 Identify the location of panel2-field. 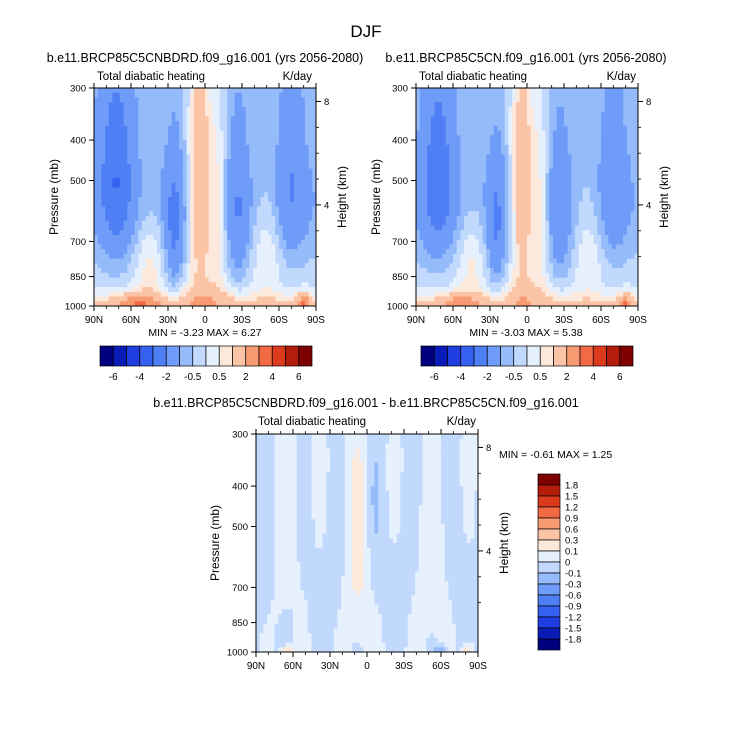
(527, 197).